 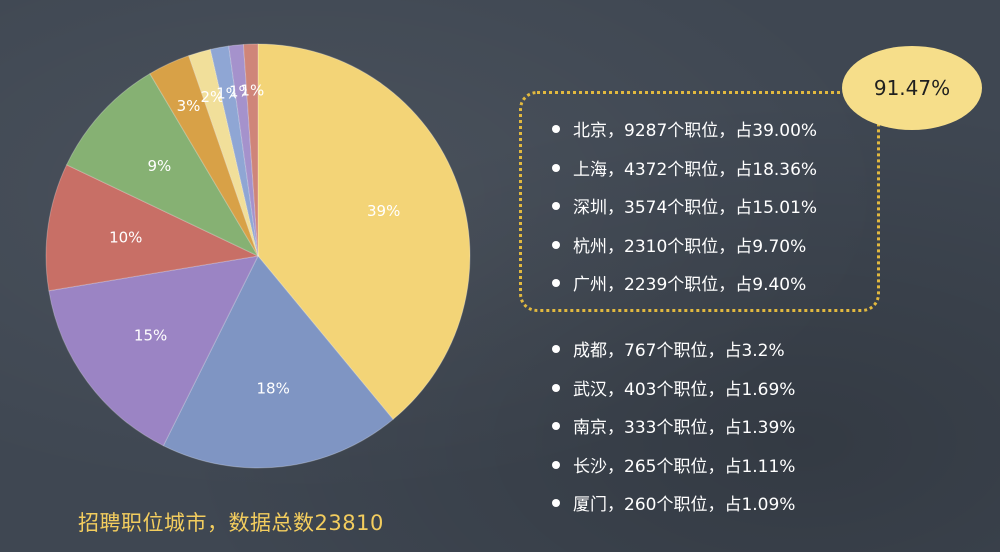 I want to click on top-five-share-value: 91.47%, so click(x=912, y=88).